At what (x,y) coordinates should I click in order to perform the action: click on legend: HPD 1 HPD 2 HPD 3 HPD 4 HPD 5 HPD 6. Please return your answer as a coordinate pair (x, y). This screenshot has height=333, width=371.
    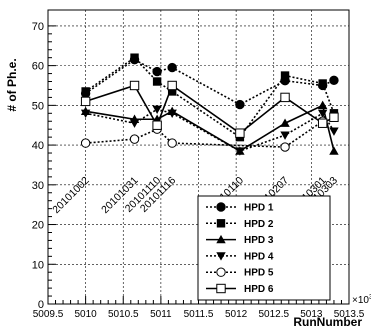
    Looking at the image, I should click on (264, 248).